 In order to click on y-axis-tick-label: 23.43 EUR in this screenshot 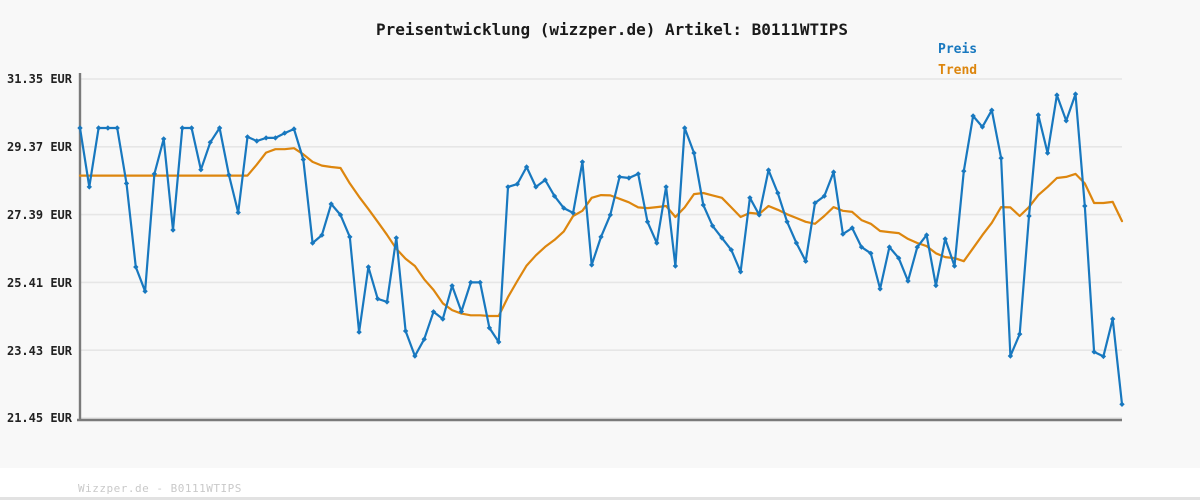, I will do `click(39, 351)`.